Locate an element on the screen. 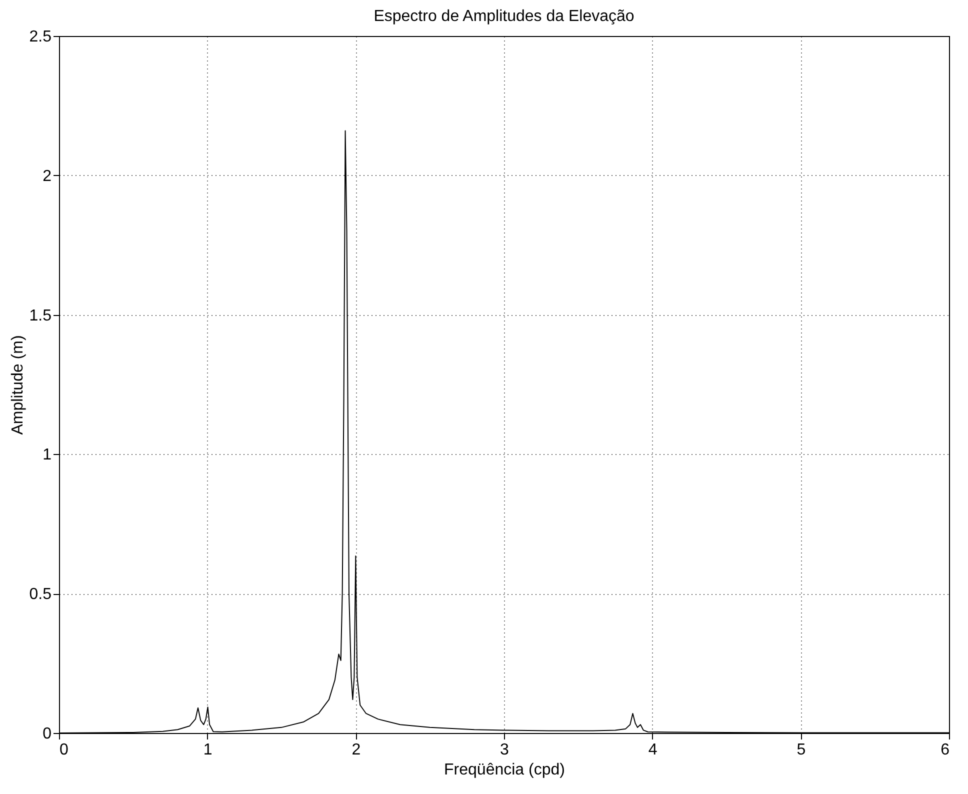 This screenshot has width=968, height=794. y-tick-label: 0 is located at coordinates (47, 734).